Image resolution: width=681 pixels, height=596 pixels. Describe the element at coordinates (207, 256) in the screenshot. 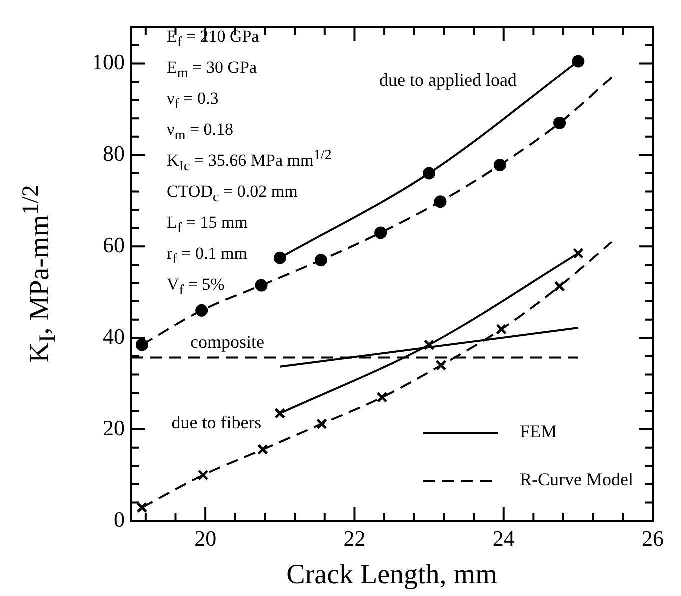

I see `annotation: r$_{f}$ = 0.1 mm` at that location.